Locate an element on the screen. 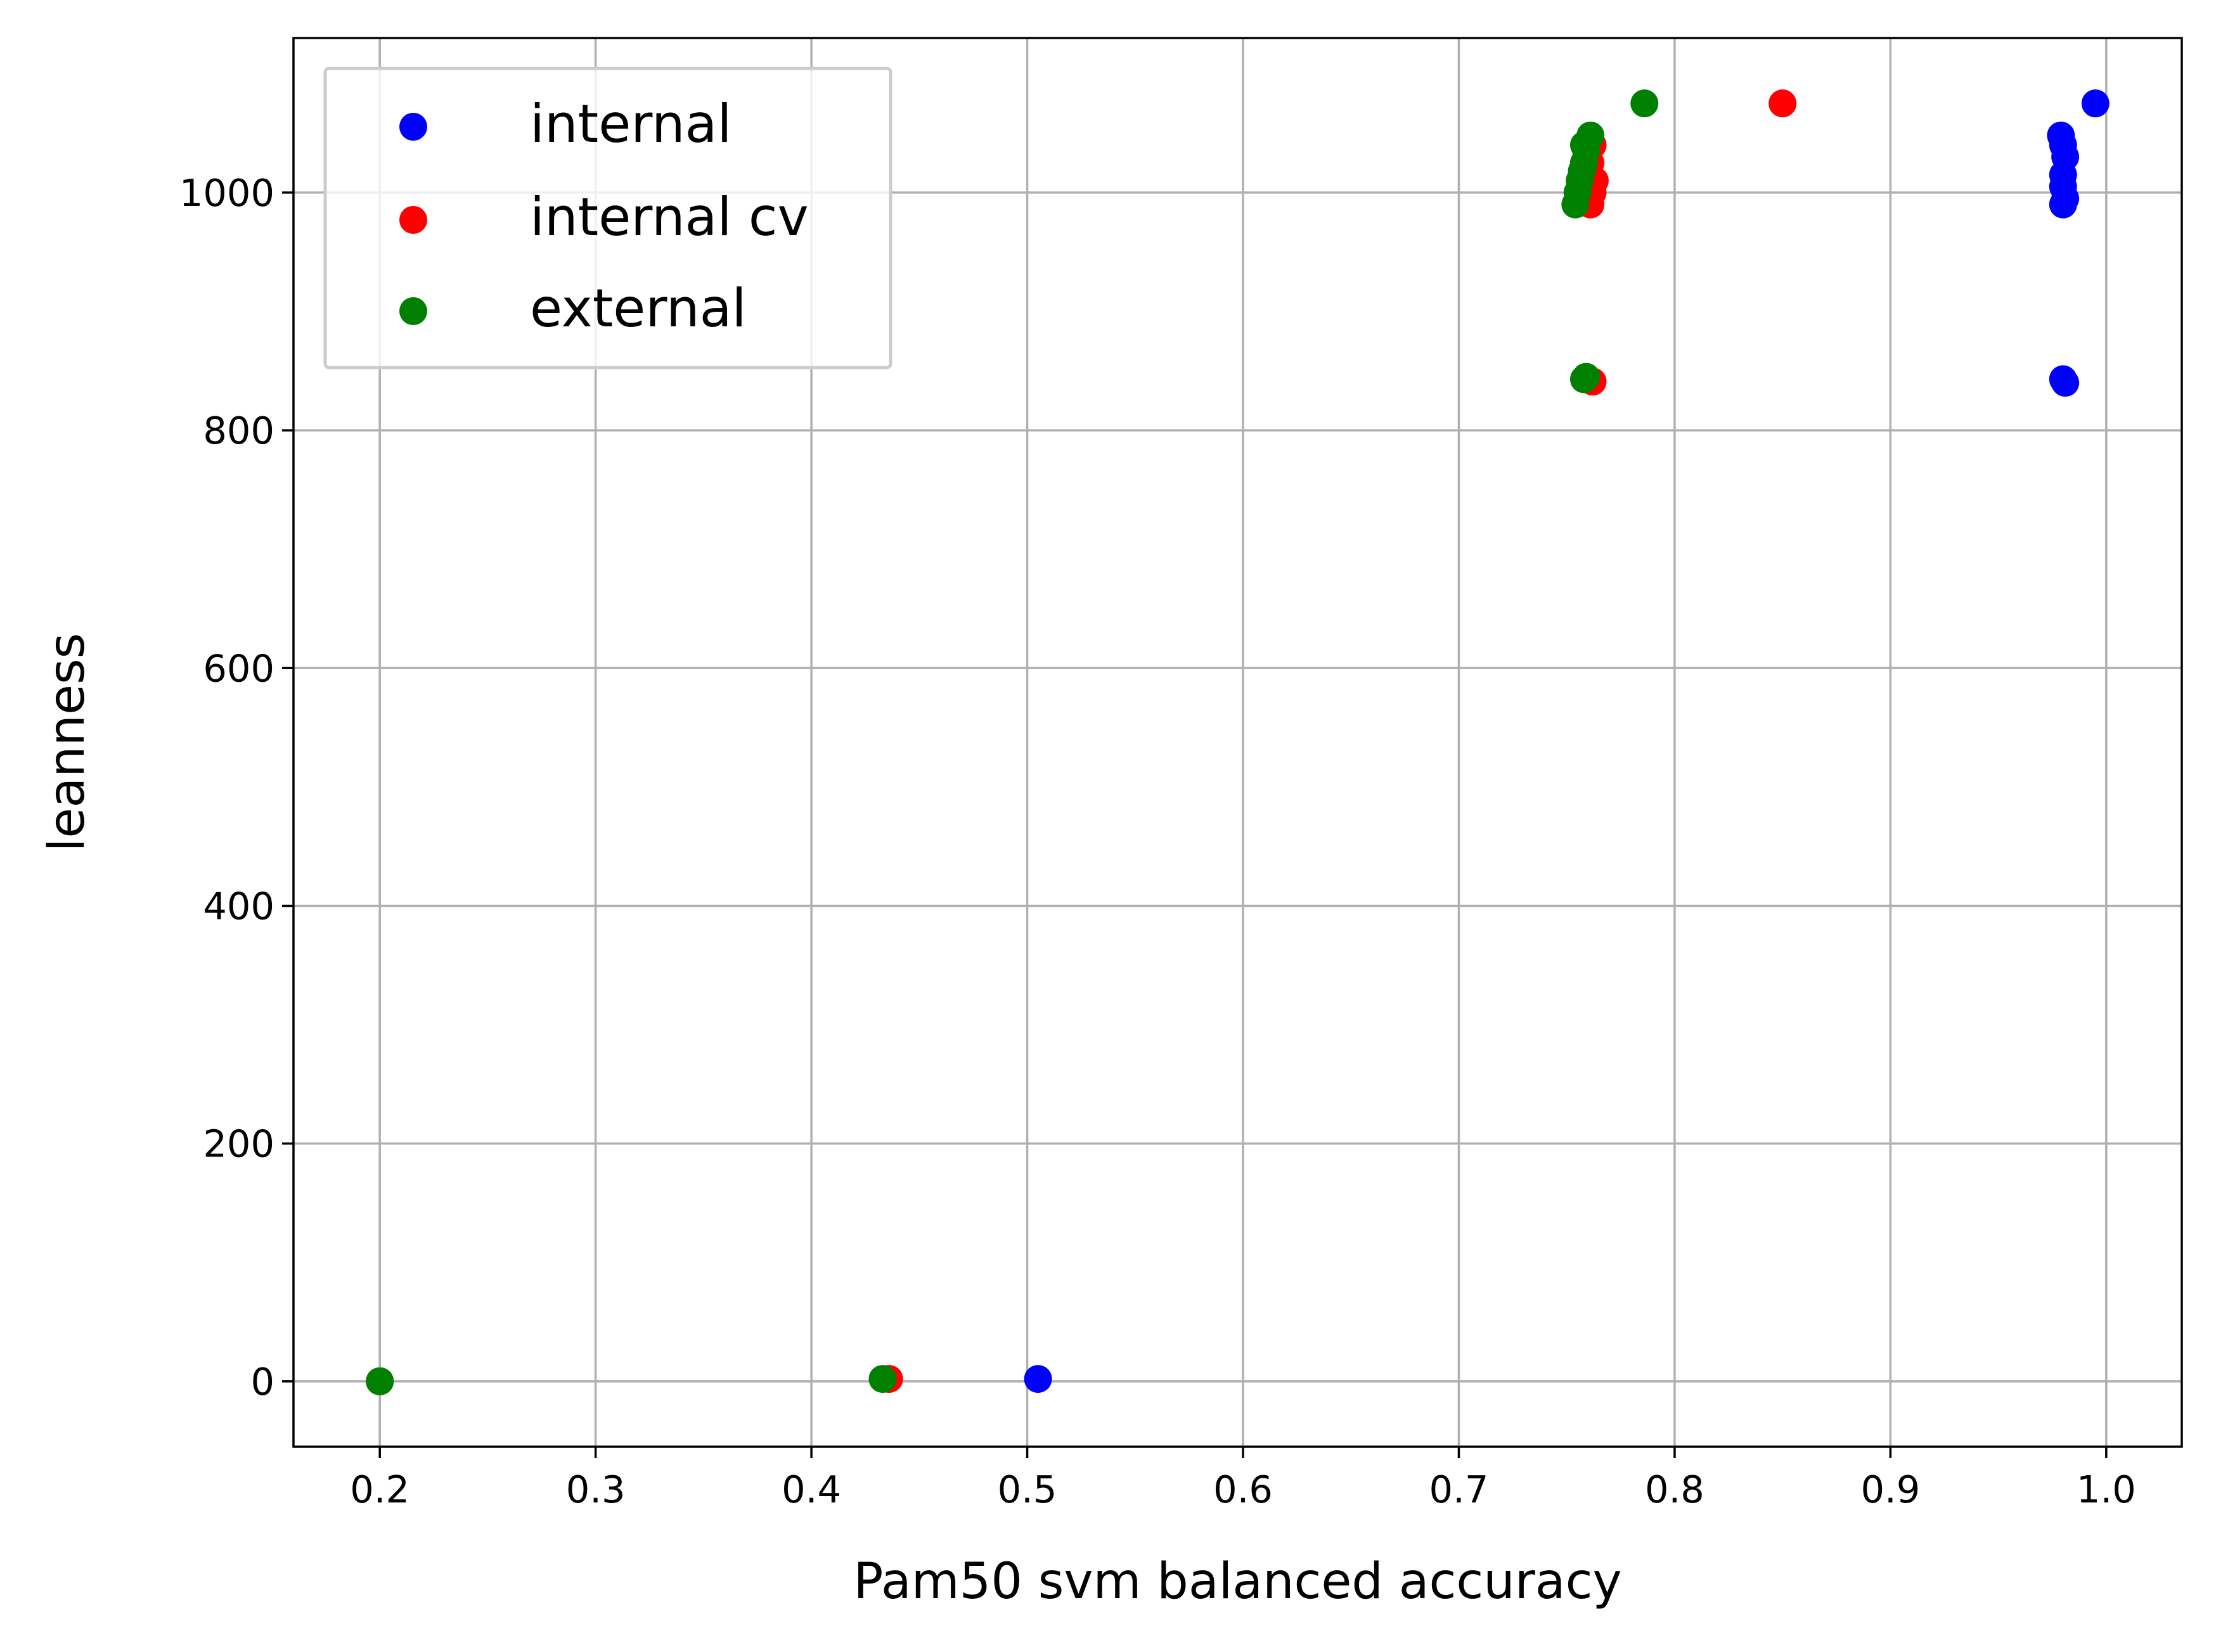 The image size is (2216, 1652). y-tick-label: 600 is located at coordinates (238, 668).